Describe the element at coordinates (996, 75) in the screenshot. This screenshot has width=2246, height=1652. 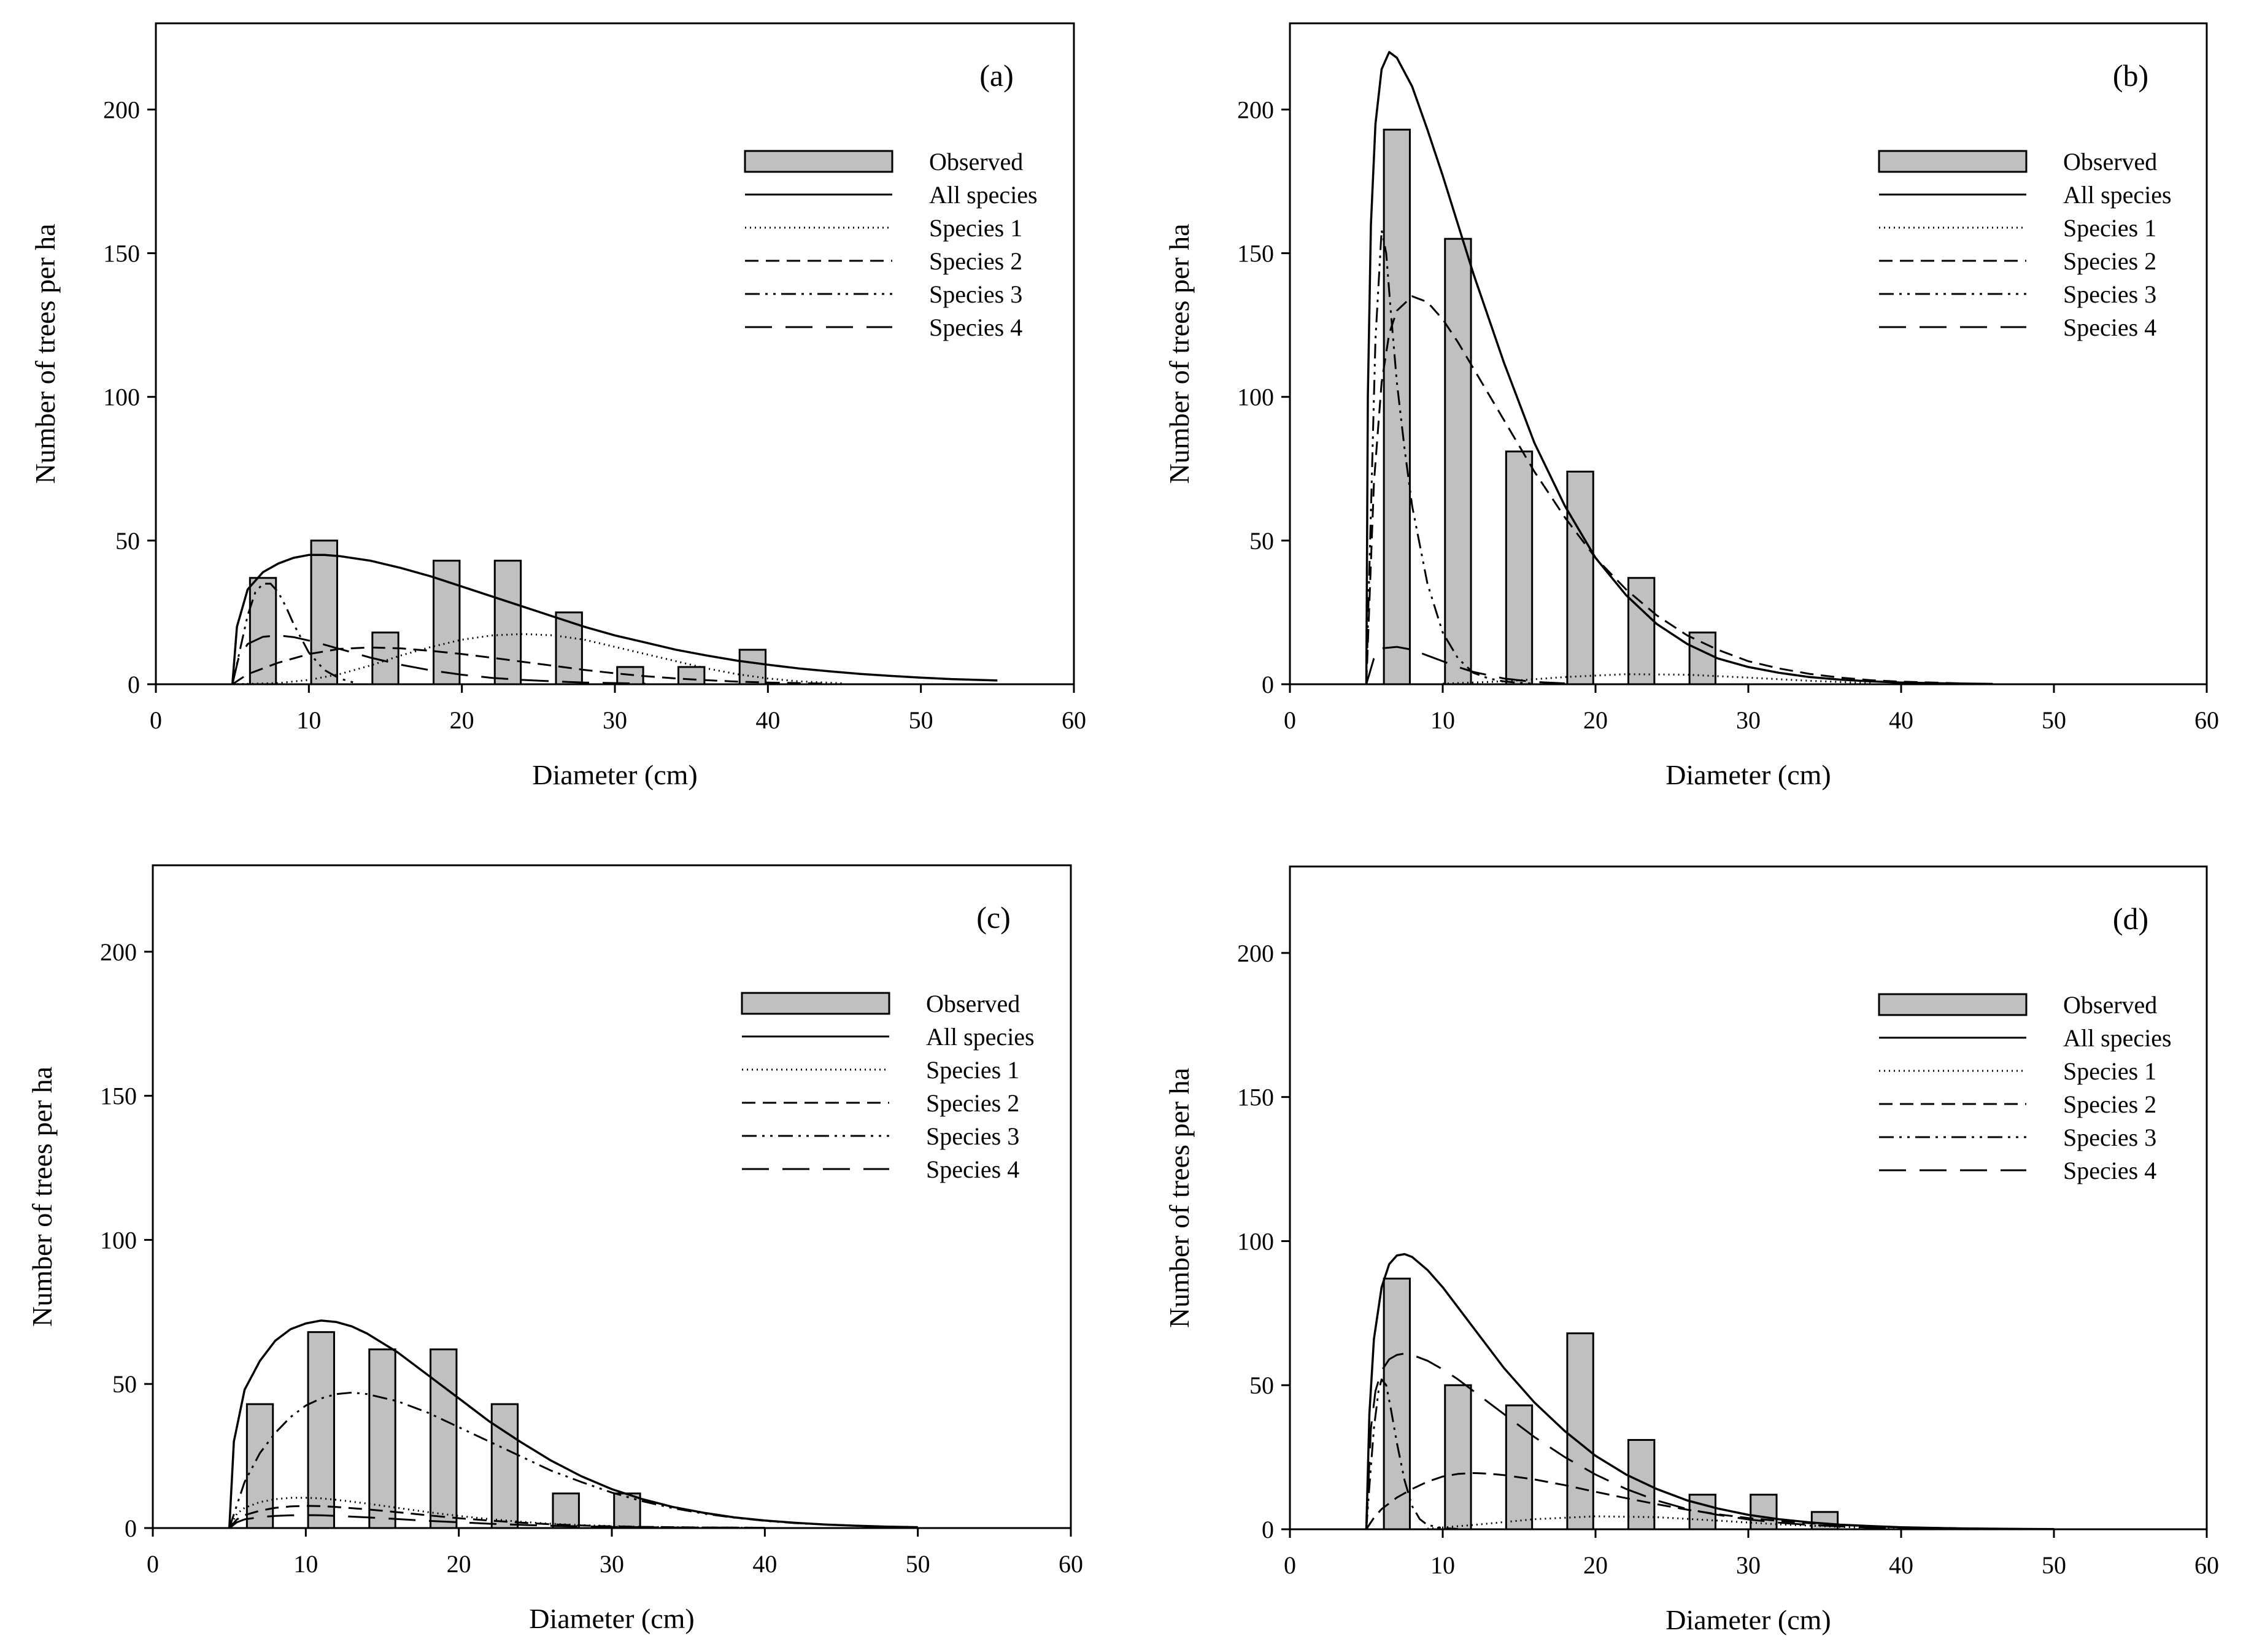
I see `panel-label: (a)` at that location.